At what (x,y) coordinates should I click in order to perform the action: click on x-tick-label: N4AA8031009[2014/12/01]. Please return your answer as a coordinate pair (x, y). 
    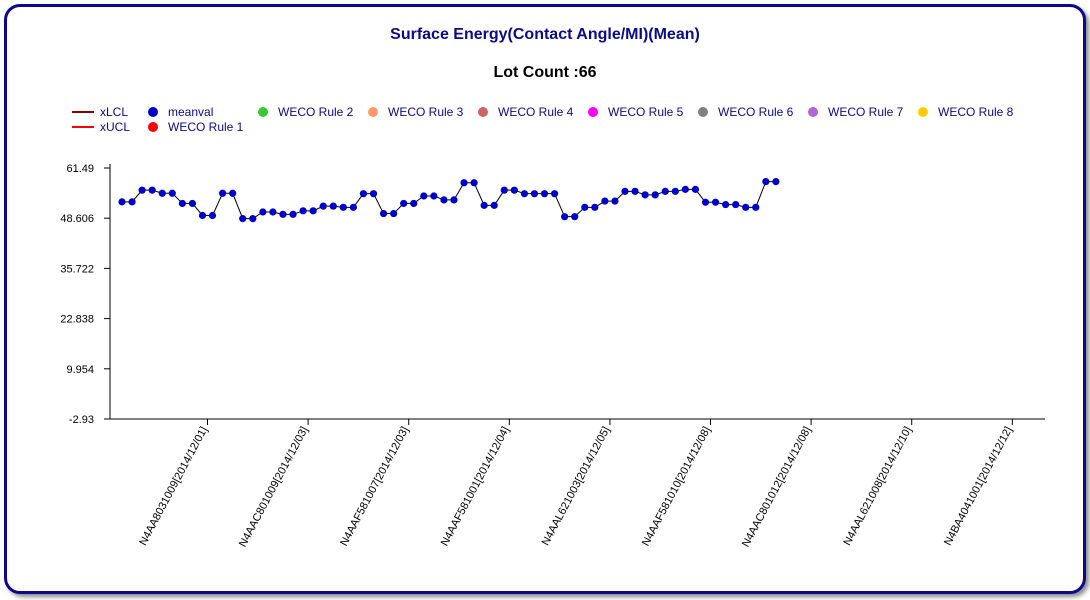
    Looking at the image, I should click on (173, 486).